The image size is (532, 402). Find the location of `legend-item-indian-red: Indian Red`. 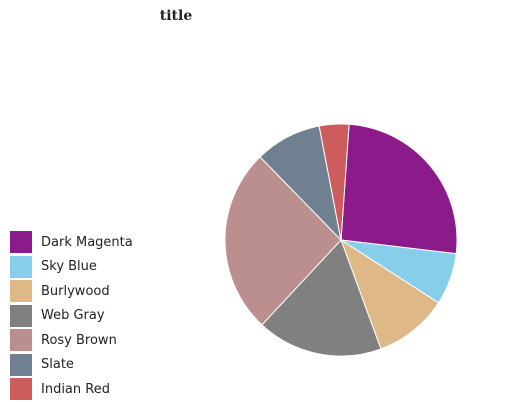

legend-item-indian-red: Indian Red is located at coordinates (71, 389).